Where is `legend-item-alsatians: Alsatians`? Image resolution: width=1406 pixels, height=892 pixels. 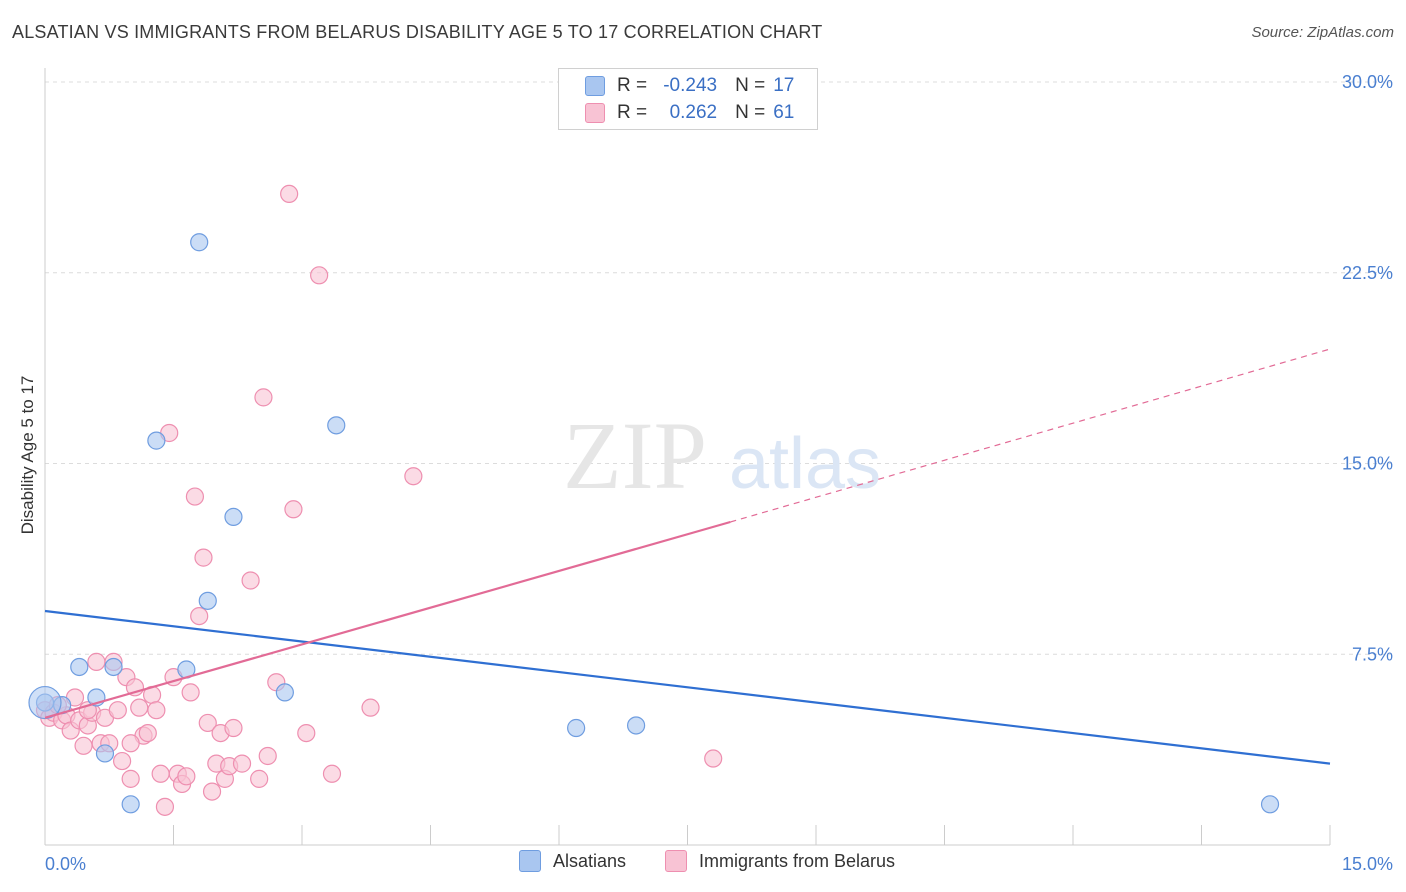
legend-item-alsatians: Alsatians is located at coordinates (572, 861).